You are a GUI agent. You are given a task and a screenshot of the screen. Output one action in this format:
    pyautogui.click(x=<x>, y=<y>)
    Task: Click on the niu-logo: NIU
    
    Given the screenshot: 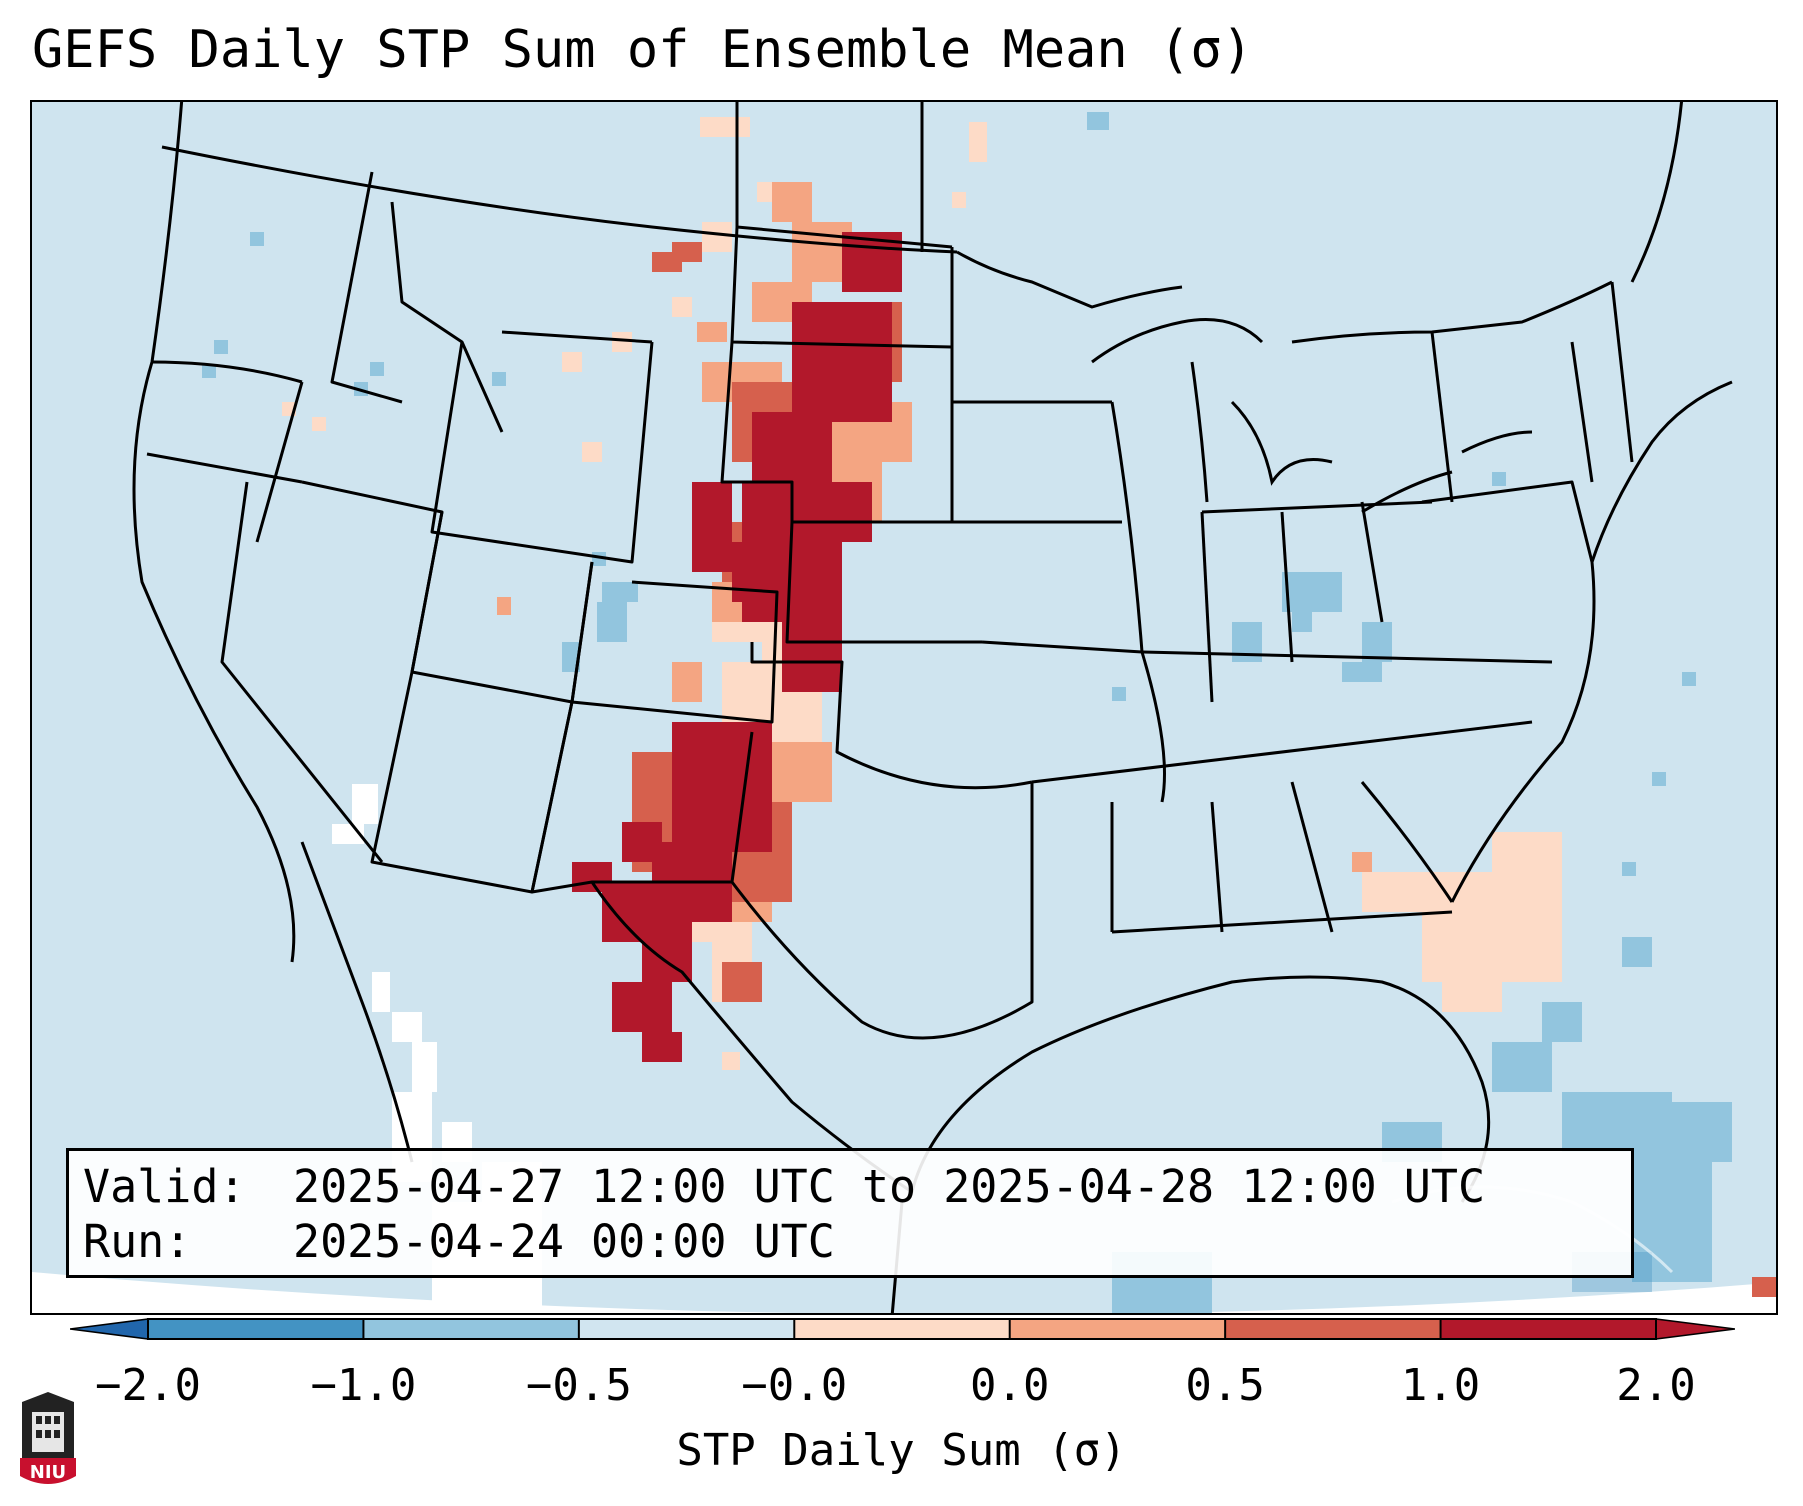 What is the action you would take?
    pyautogui.click(x=48, y=1440)
    